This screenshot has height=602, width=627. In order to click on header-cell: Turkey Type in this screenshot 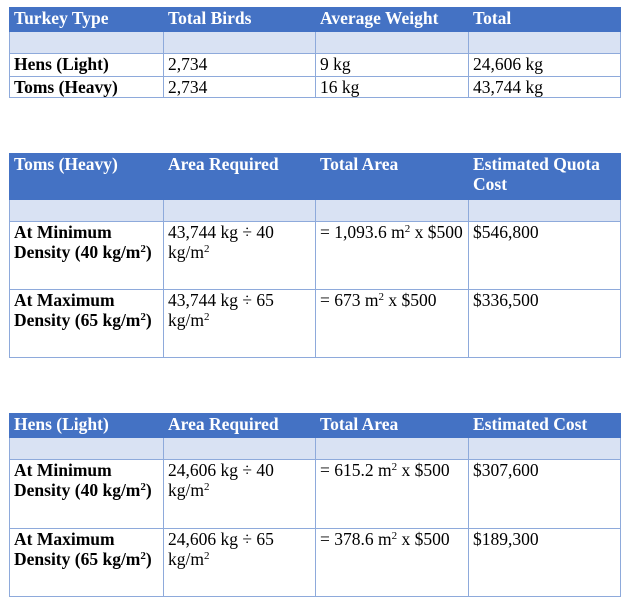, I will do `click(86, 19)`.